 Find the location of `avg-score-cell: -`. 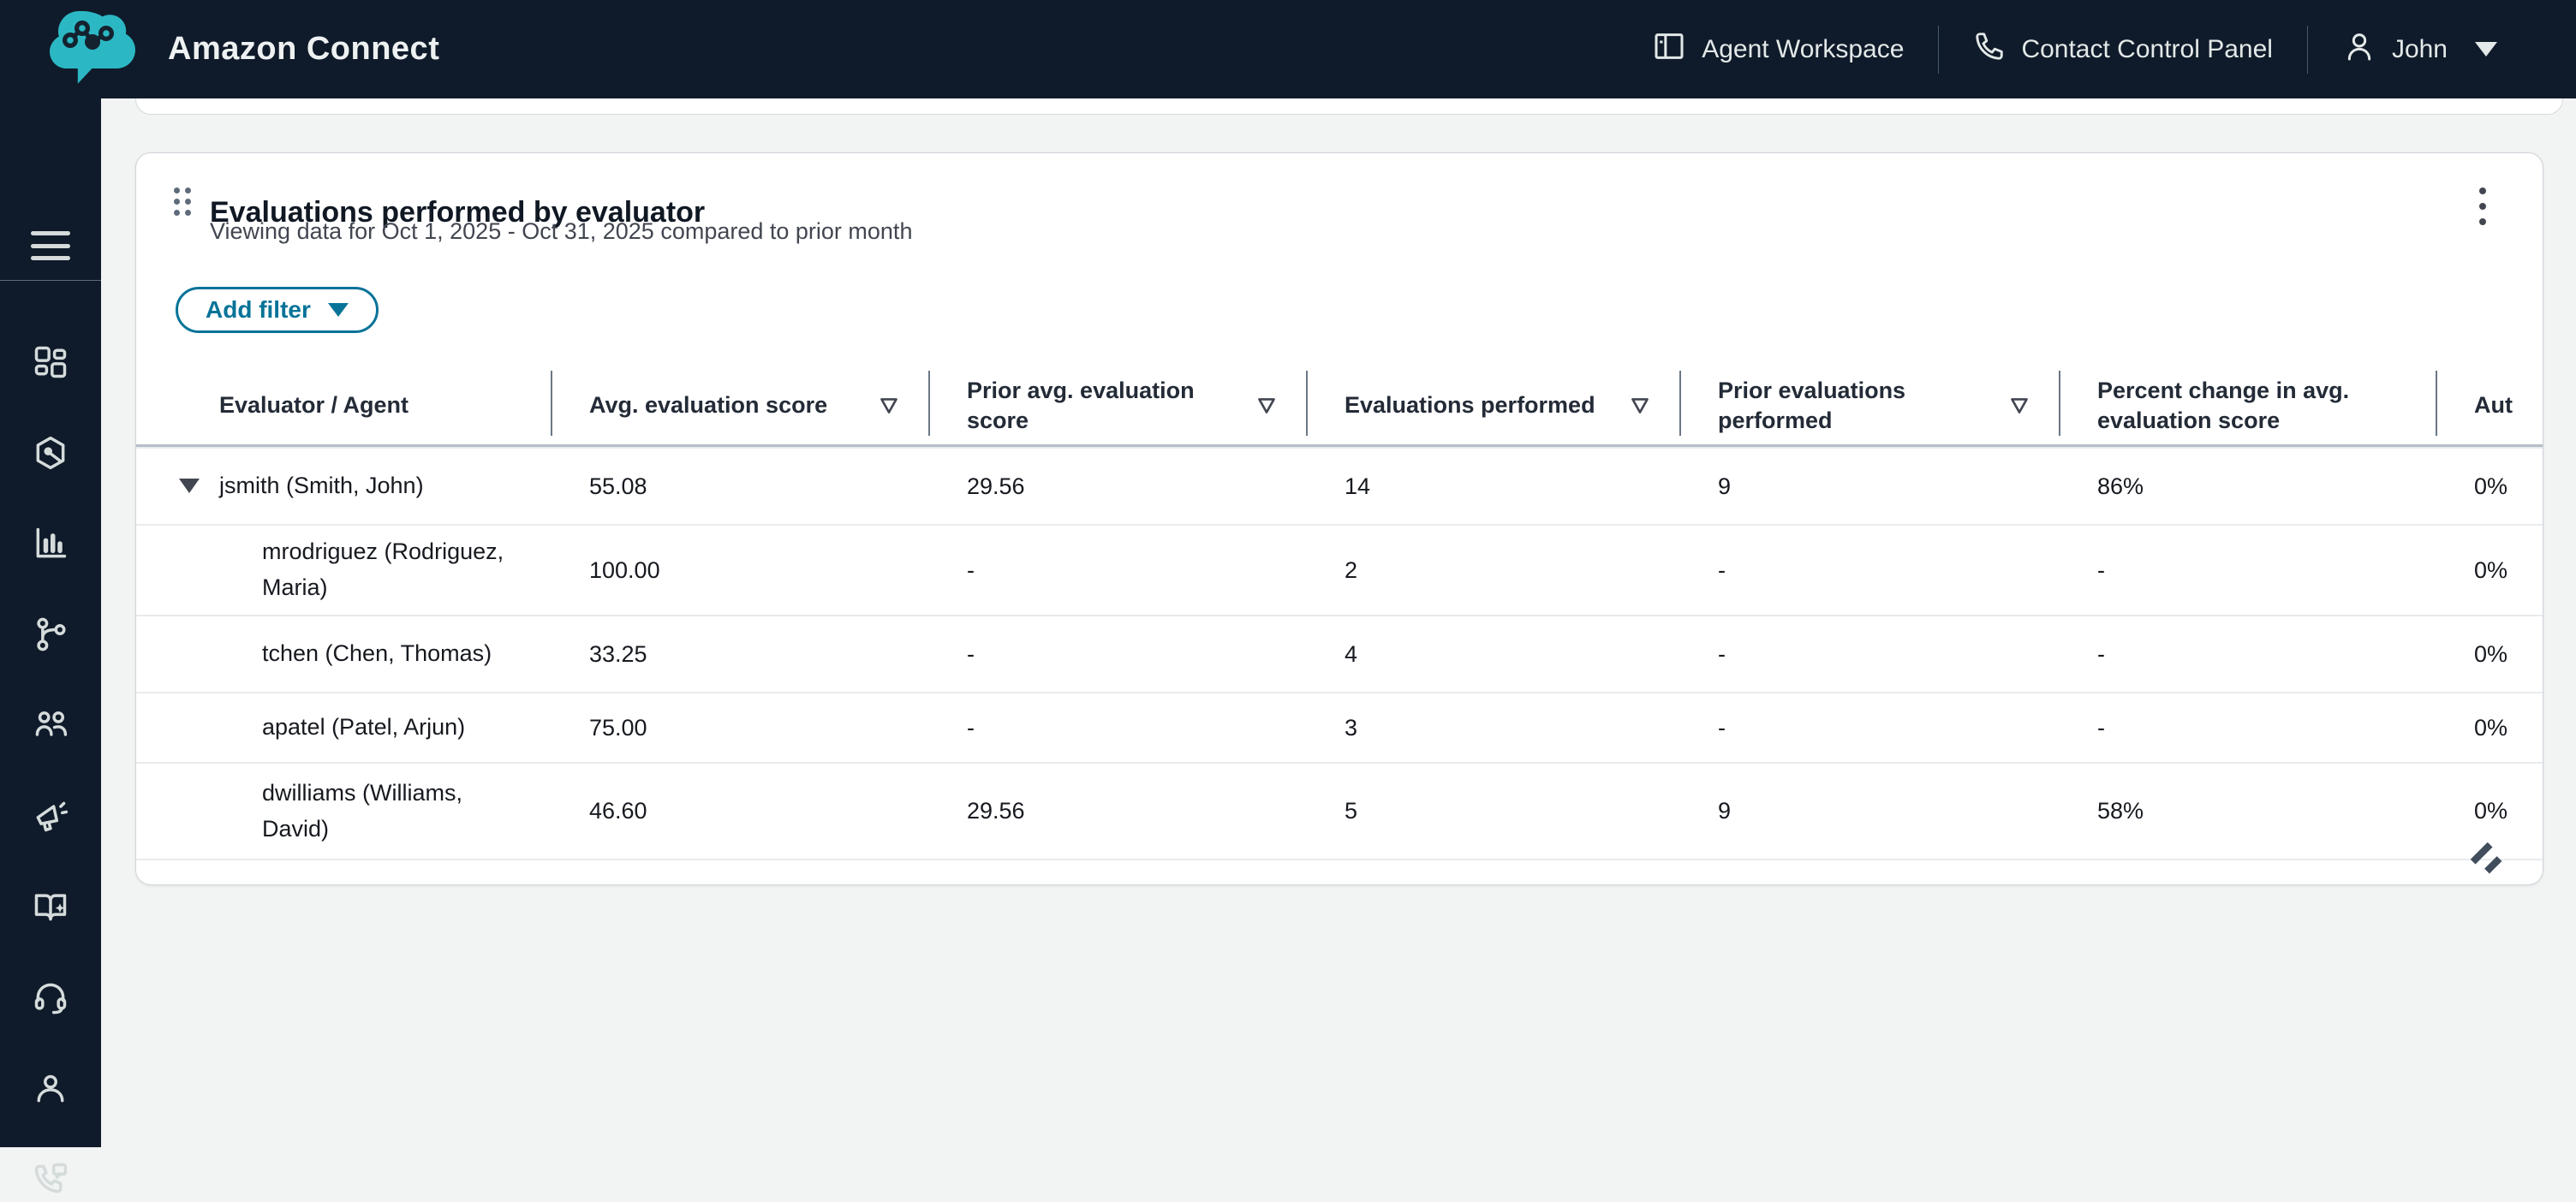

avg-score-cell: - is located at coordinates (739, 872).